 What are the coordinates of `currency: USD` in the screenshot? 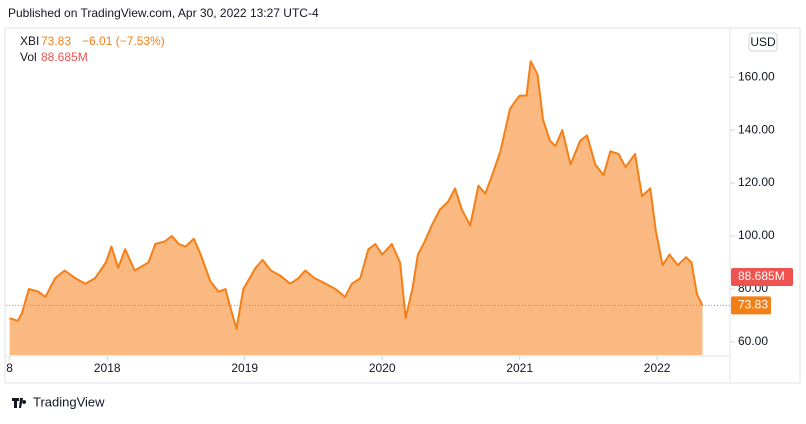 It's located at (763, 42).